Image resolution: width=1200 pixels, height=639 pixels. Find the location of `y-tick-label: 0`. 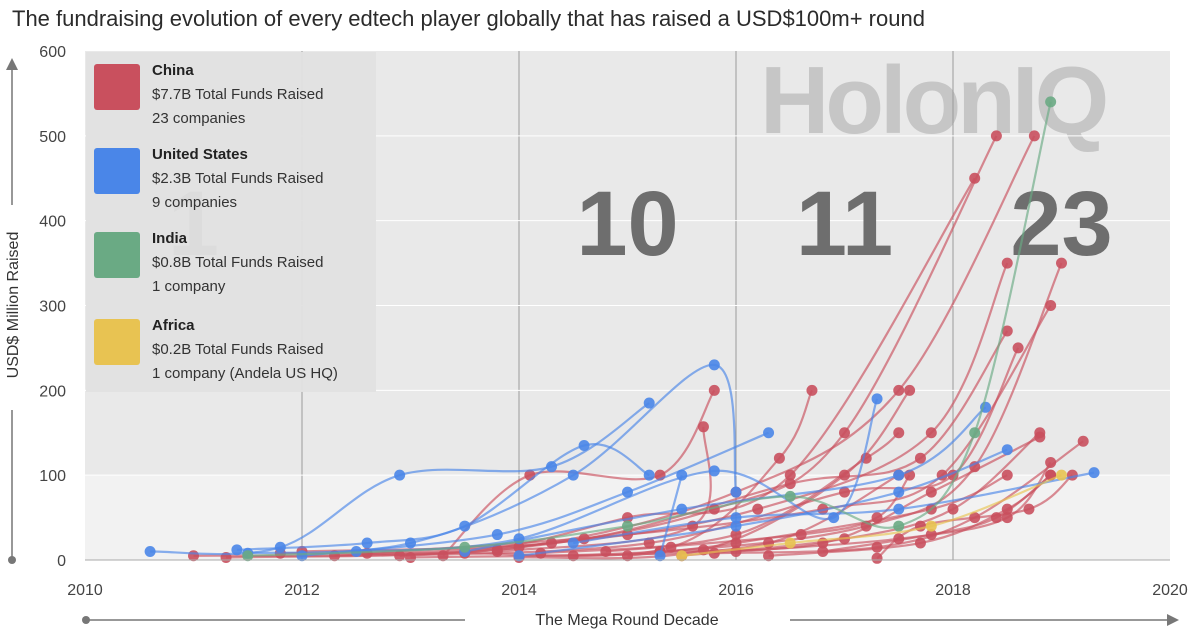

y-tick-label: 0 is located at coordinates (61, 561).